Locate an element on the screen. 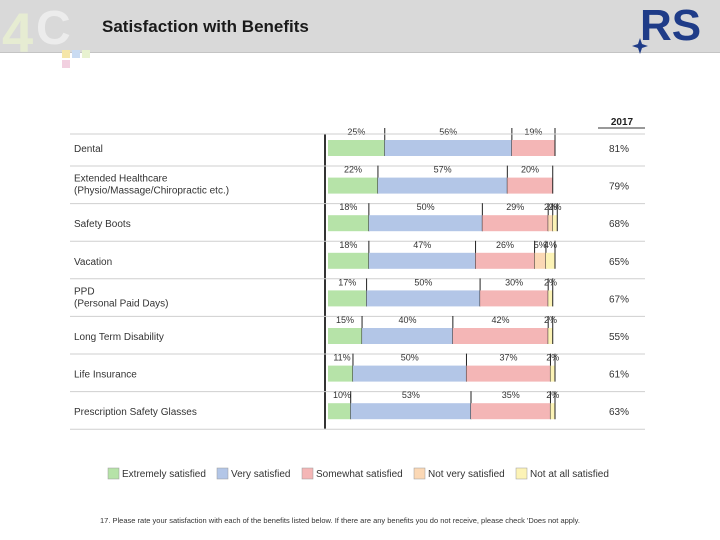 This screenshot has width=720, height=540. svg-text: 4 is located at coordinates (17, 32).